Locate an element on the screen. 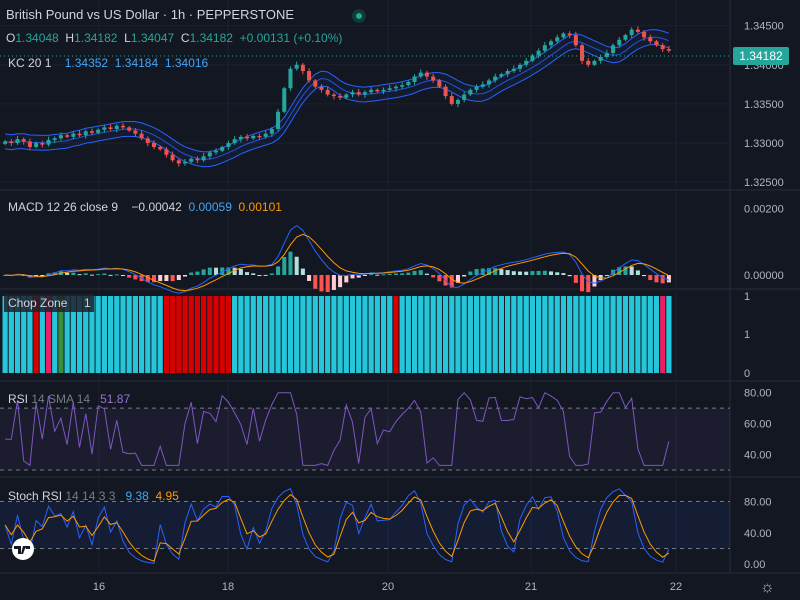  low-label: L is located at coordinates (127, 38).